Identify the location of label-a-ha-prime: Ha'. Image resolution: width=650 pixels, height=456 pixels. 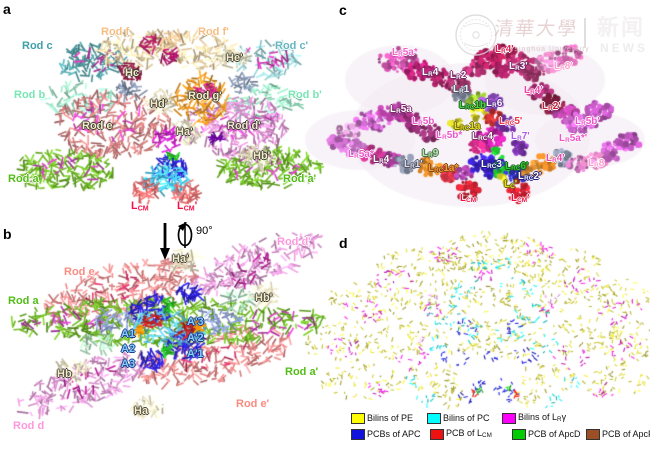
(184, 132).